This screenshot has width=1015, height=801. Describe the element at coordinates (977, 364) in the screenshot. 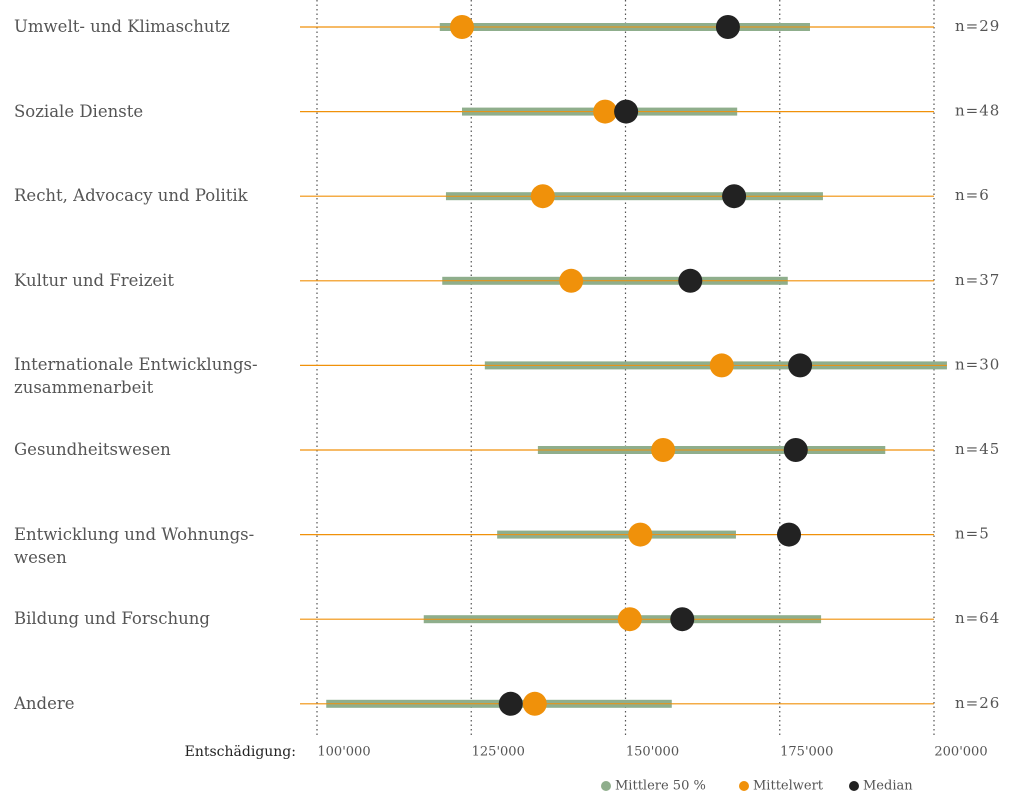

I see `n-label: n=30` at that location.